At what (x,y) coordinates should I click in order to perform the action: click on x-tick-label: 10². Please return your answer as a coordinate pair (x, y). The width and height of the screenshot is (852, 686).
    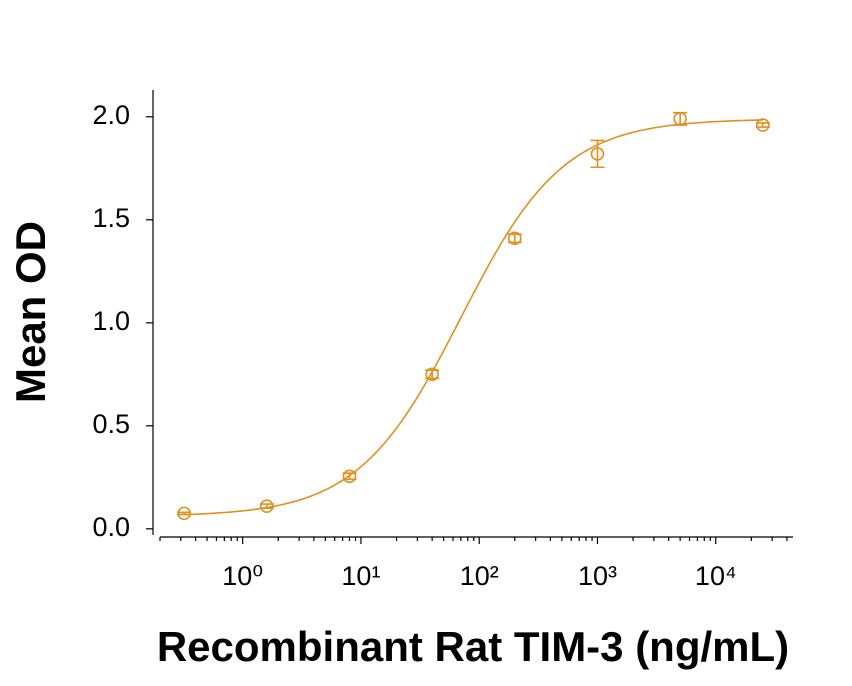
    Looking at the image, I should click on (479, 576).